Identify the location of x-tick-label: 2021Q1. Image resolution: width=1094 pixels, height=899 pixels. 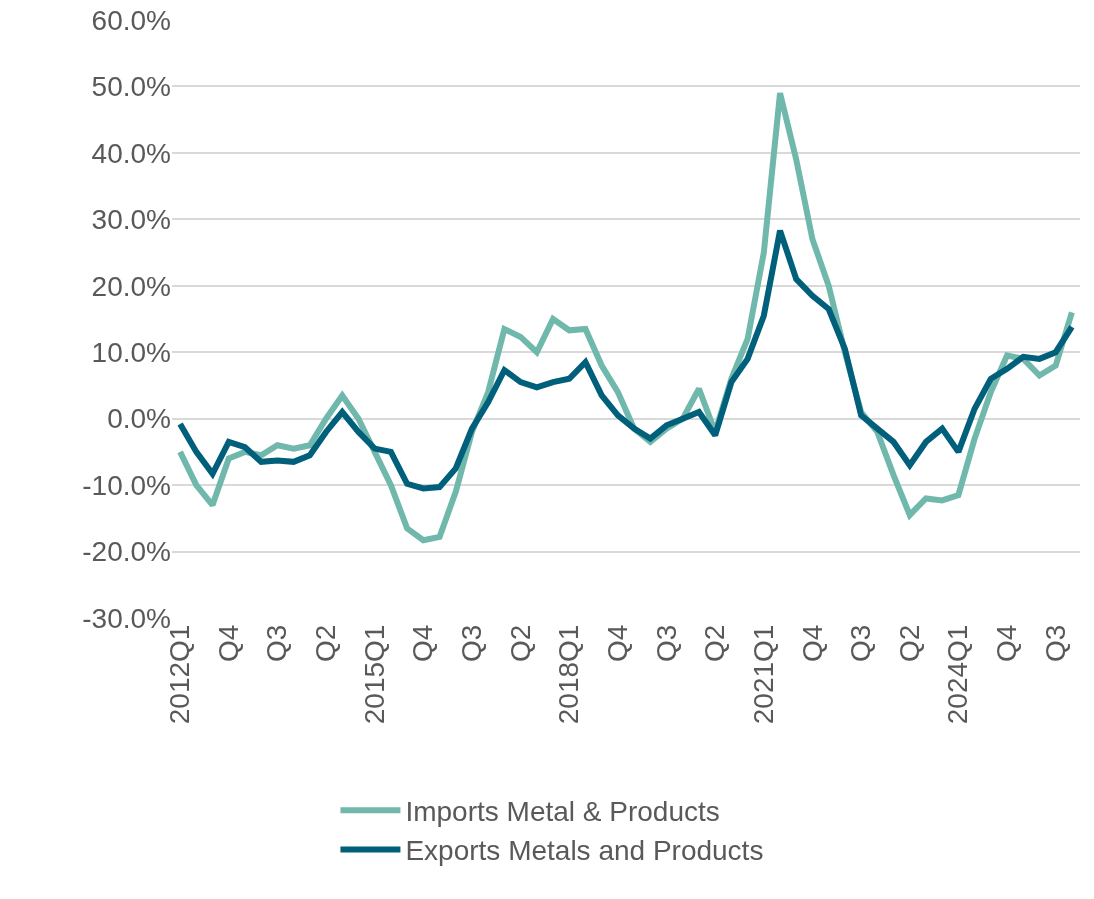
(763, 674).